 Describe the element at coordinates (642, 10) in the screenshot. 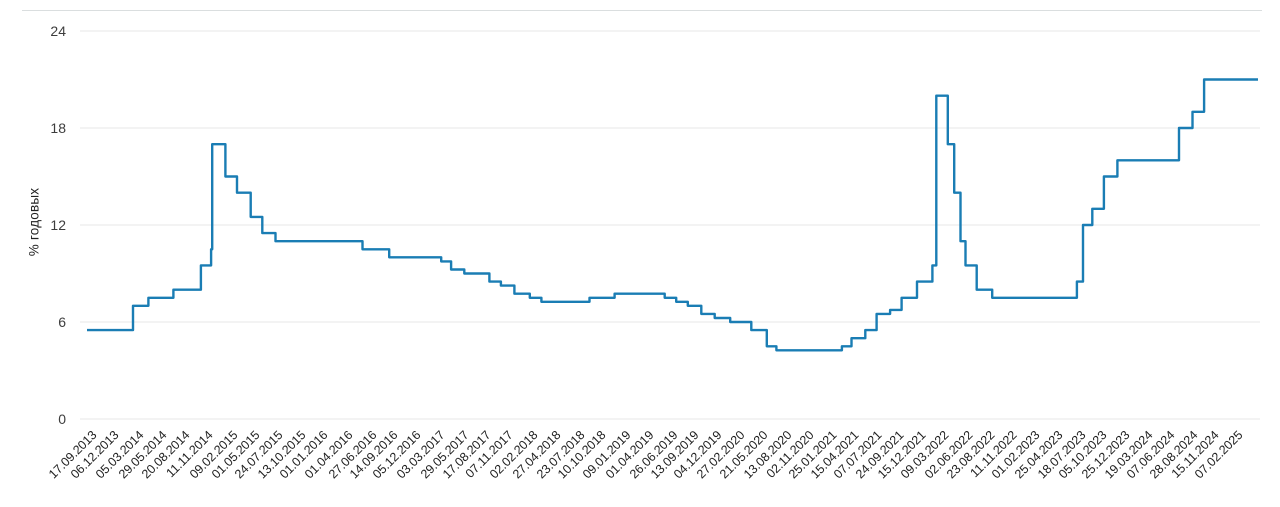

I see `top-divider` at that location.